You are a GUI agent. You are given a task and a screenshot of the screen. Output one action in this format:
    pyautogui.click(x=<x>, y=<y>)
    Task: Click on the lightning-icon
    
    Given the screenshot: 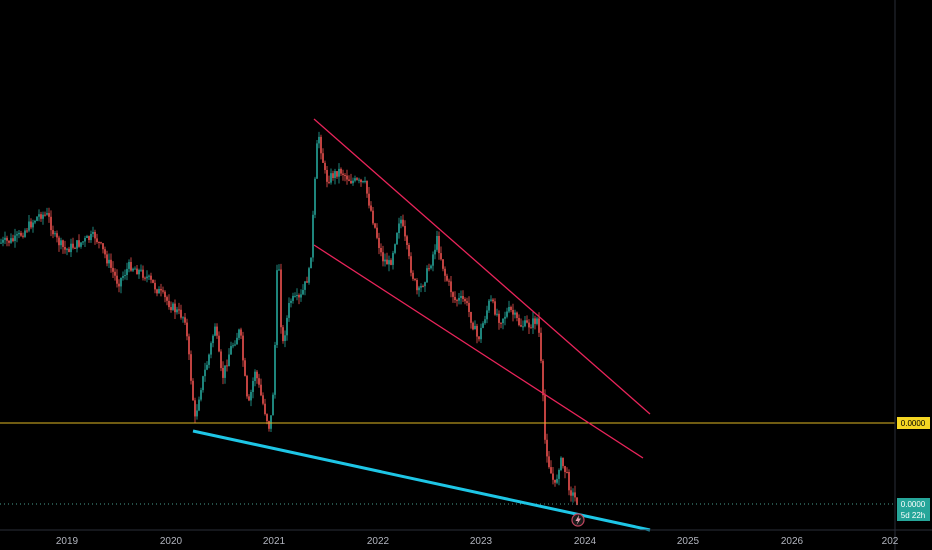 What is the action you would take?
    pyautogui.click(x=578, y=520)
    